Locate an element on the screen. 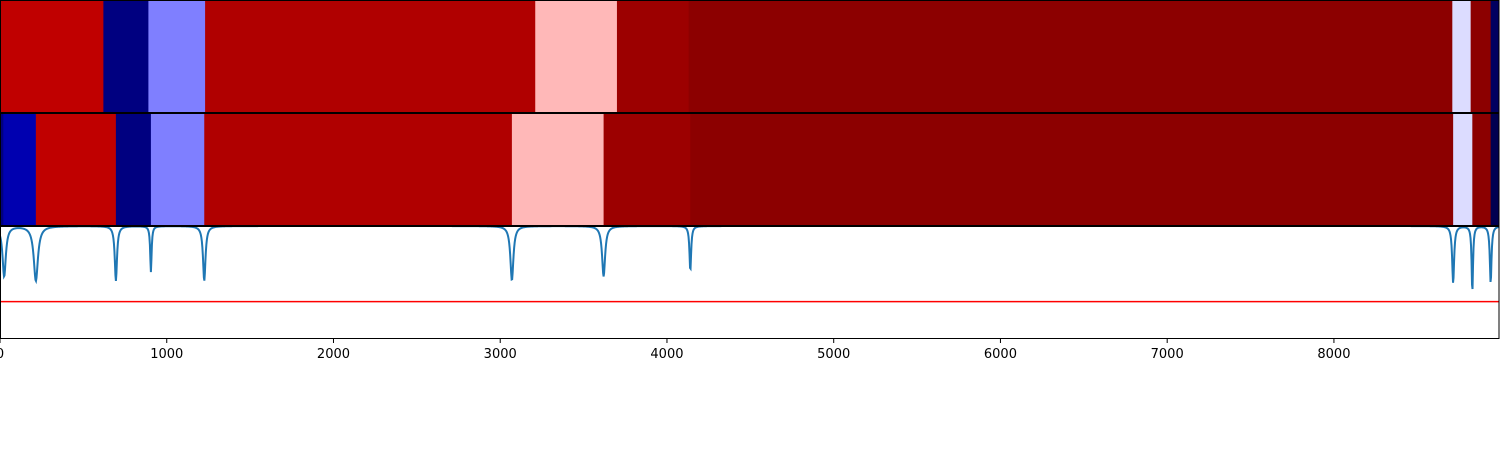 Image resolution: width=1500 pixels, height=450 pixels. x-axis: 0 1000 2000 3000 4000 5000 6000 7000 8000 is located at coordinates (675, 350).